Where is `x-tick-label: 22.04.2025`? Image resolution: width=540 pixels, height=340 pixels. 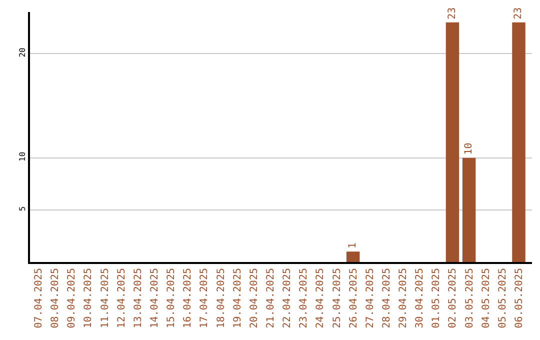 x-tick-label: 22.04.2025 is located at coordinates (288, 298).